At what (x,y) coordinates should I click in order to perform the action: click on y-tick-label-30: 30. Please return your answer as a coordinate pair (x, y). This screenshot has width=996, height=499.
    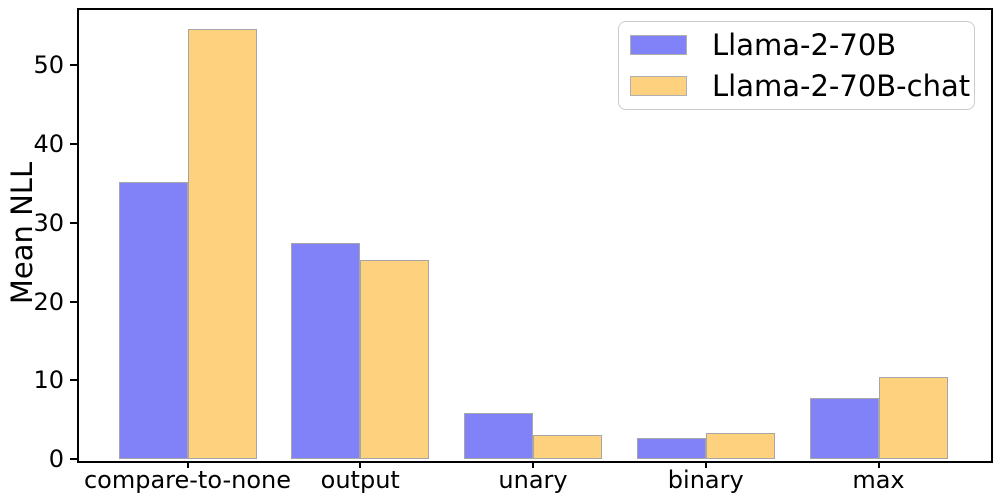
    Looking at the image, I should click on (48, 222).